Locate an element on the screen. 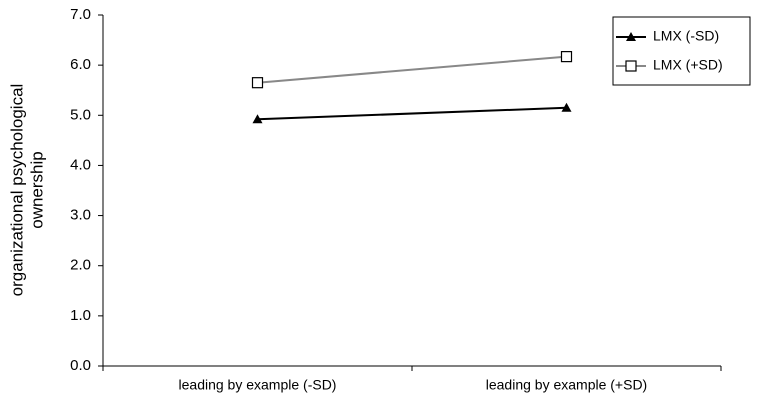 The width and height of the screenshot is (765, 404). y-axis-title: organizational psychological ownership is located at coordinates (26, 190).